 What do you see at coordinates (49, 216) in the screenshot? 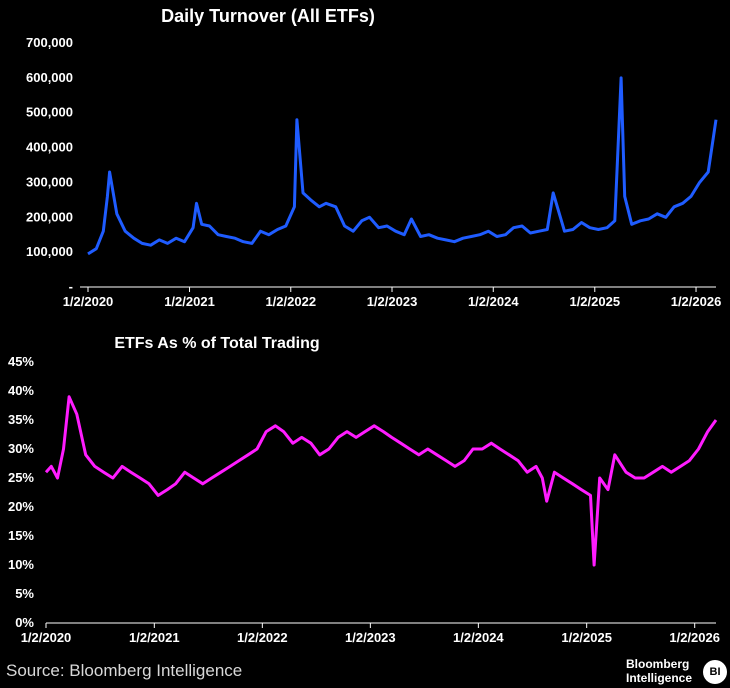
I see `y-tick-label: 200,000` at bounding box center [49, 216].